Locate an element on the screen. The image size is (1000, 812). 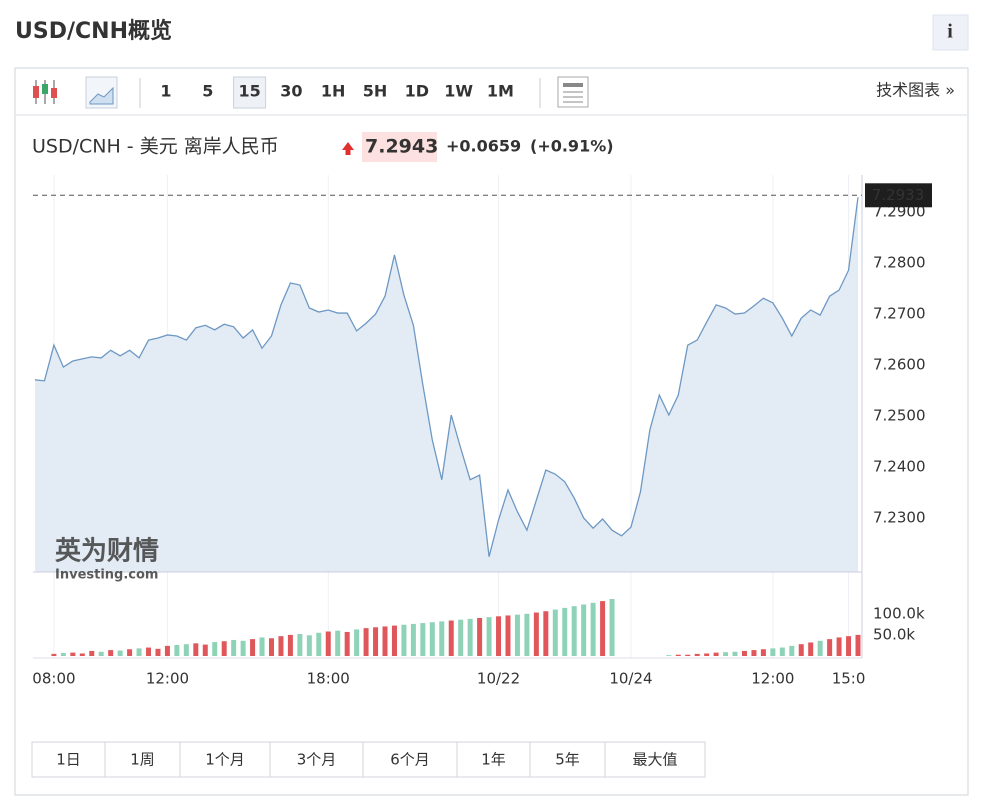
quote-name: USD/CNH - 美元 离岸人民币 is located at coordinates (155, 147).